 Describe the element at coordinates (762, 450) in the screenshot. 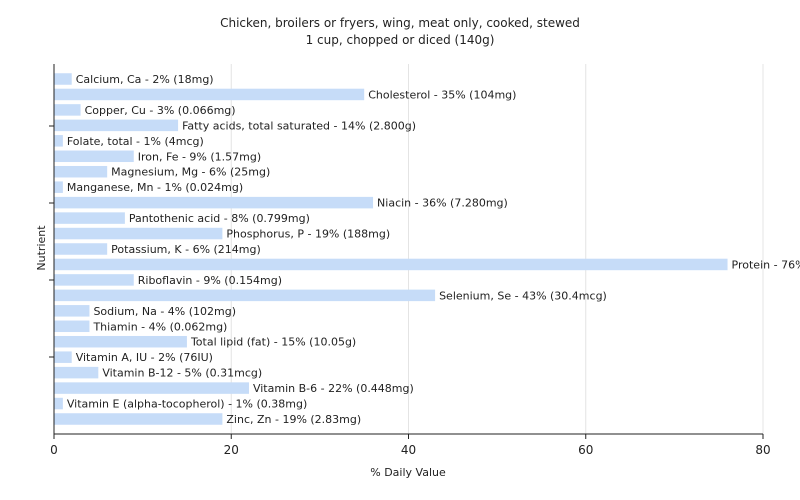

I see `x-tick-label: 80` at that location.